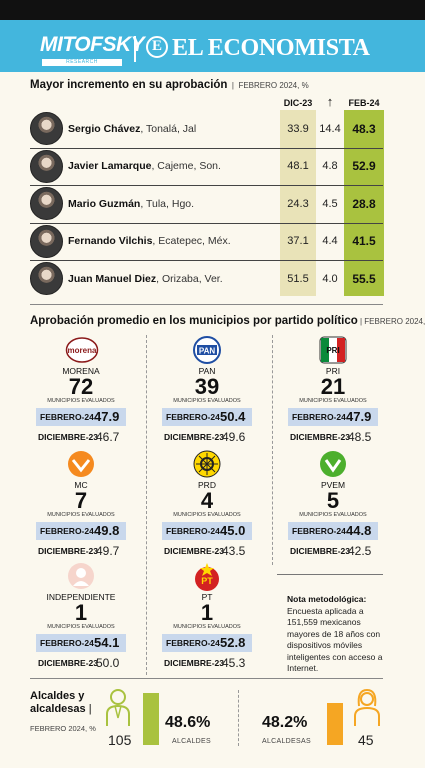 This screenshot has width=425, height=768. I want to click on dic-value: 43.5, so click(234, 551).